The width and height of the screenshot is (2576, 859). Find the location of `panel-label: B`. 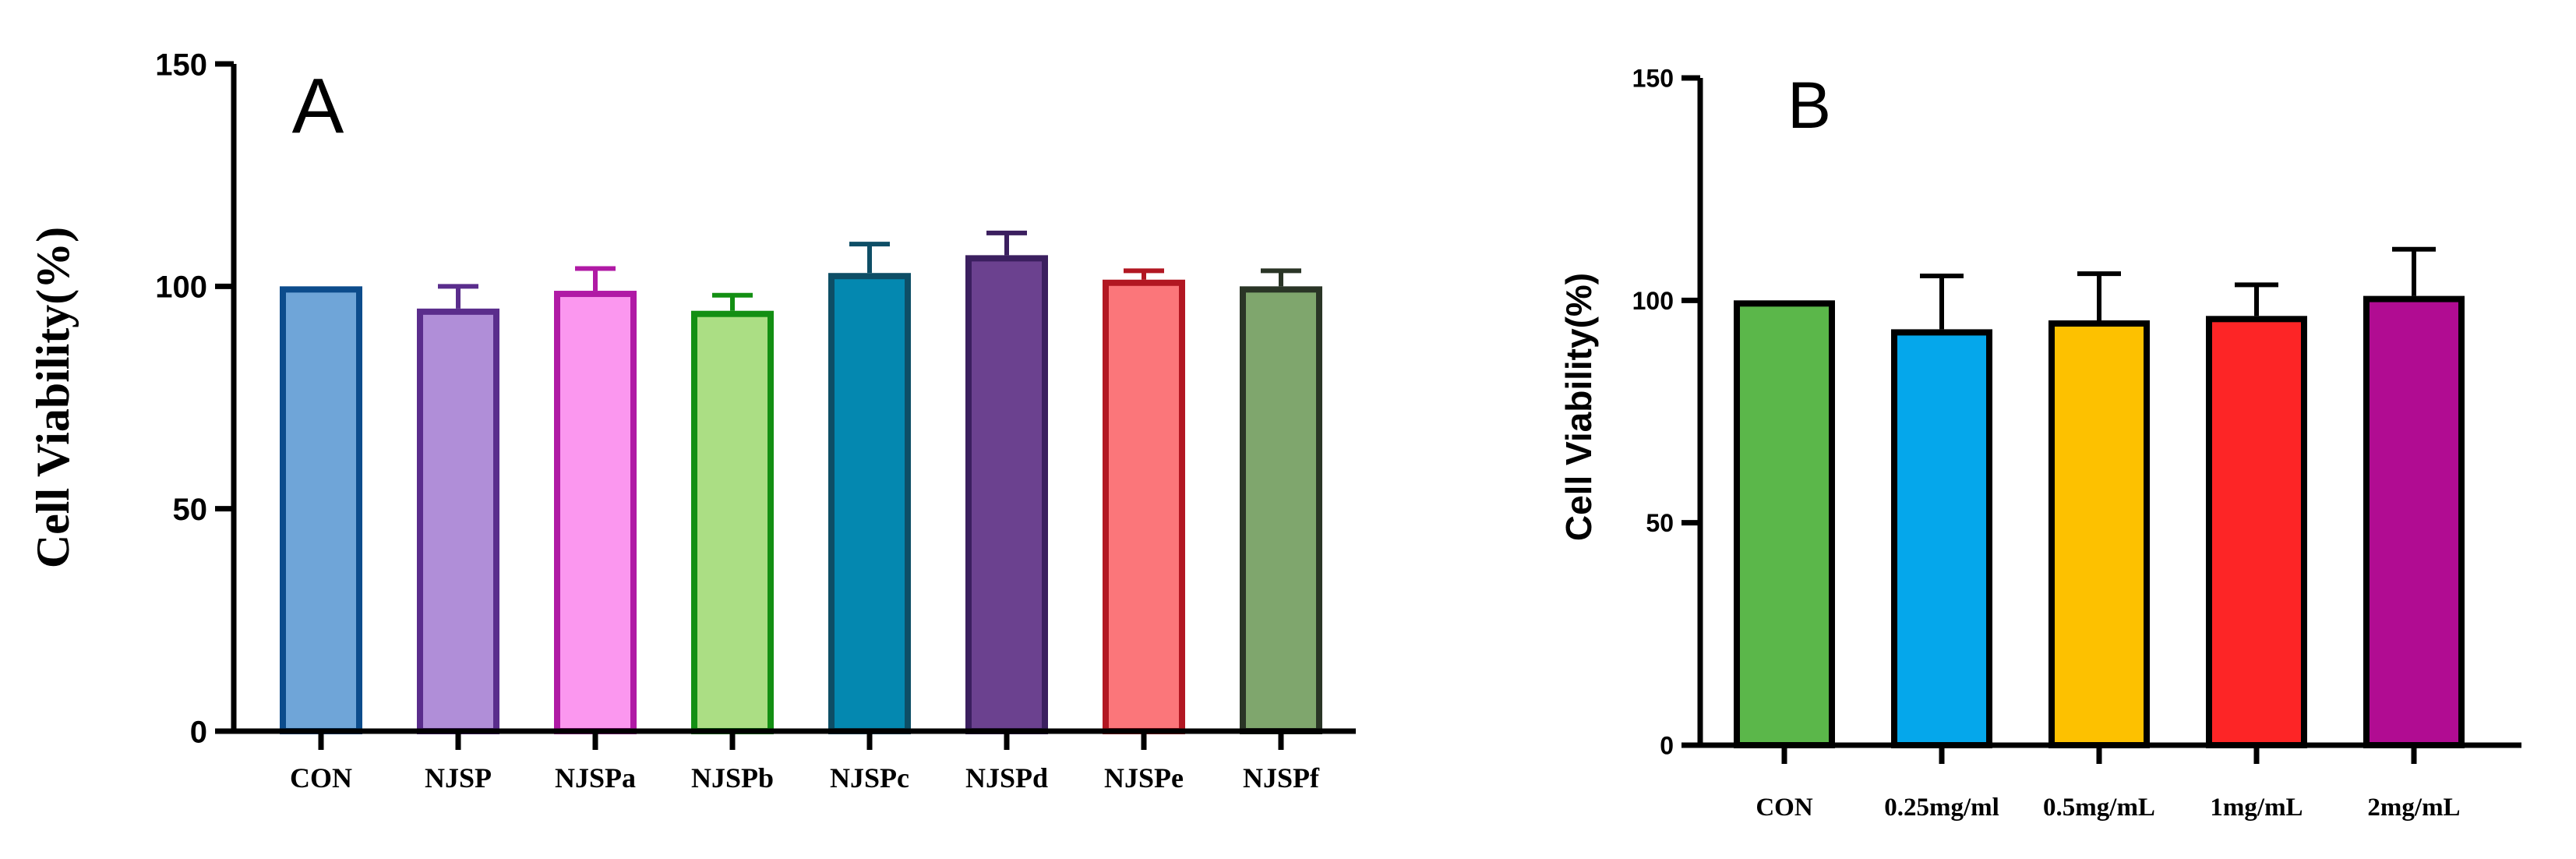

panel-label: B is located at coordinates (1809, 105).